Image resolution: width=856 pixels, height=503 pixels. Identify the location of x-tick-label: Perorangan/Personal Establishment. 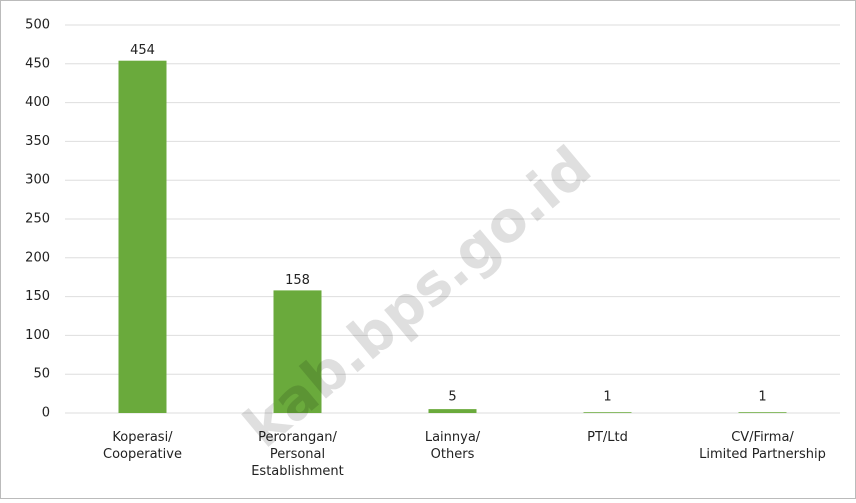
(297, 454).